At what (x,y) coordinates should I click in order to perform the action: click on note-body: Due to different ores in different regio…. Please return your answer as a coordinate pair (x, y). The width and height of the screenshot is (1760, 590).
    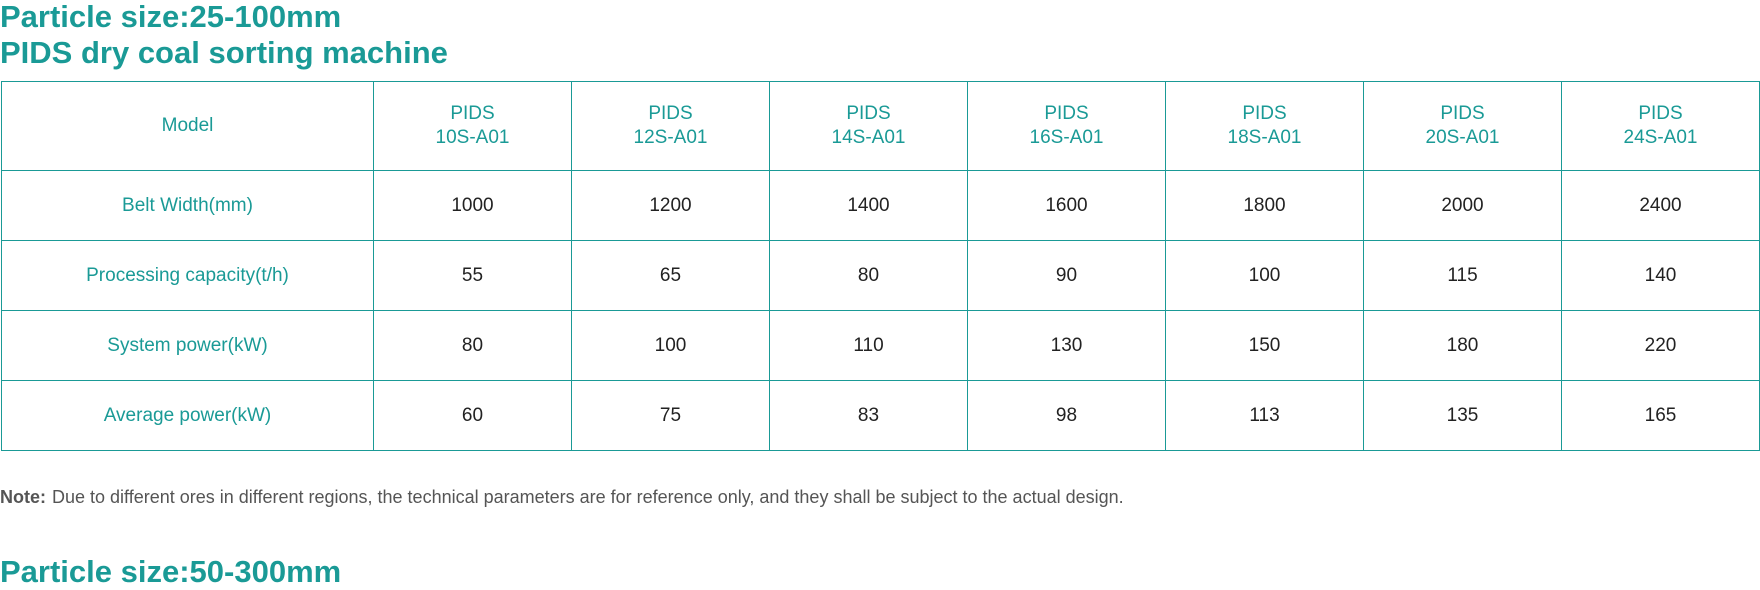
    Looking at the image, I should click on (588, 497).